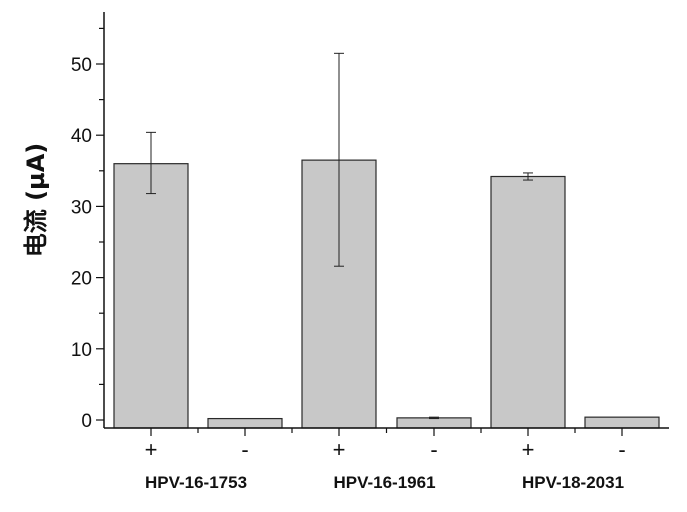  Describe the element at coordinates (384, 482) in the screenshot. I see `group-label-2: HPV-16-1961` at that location.